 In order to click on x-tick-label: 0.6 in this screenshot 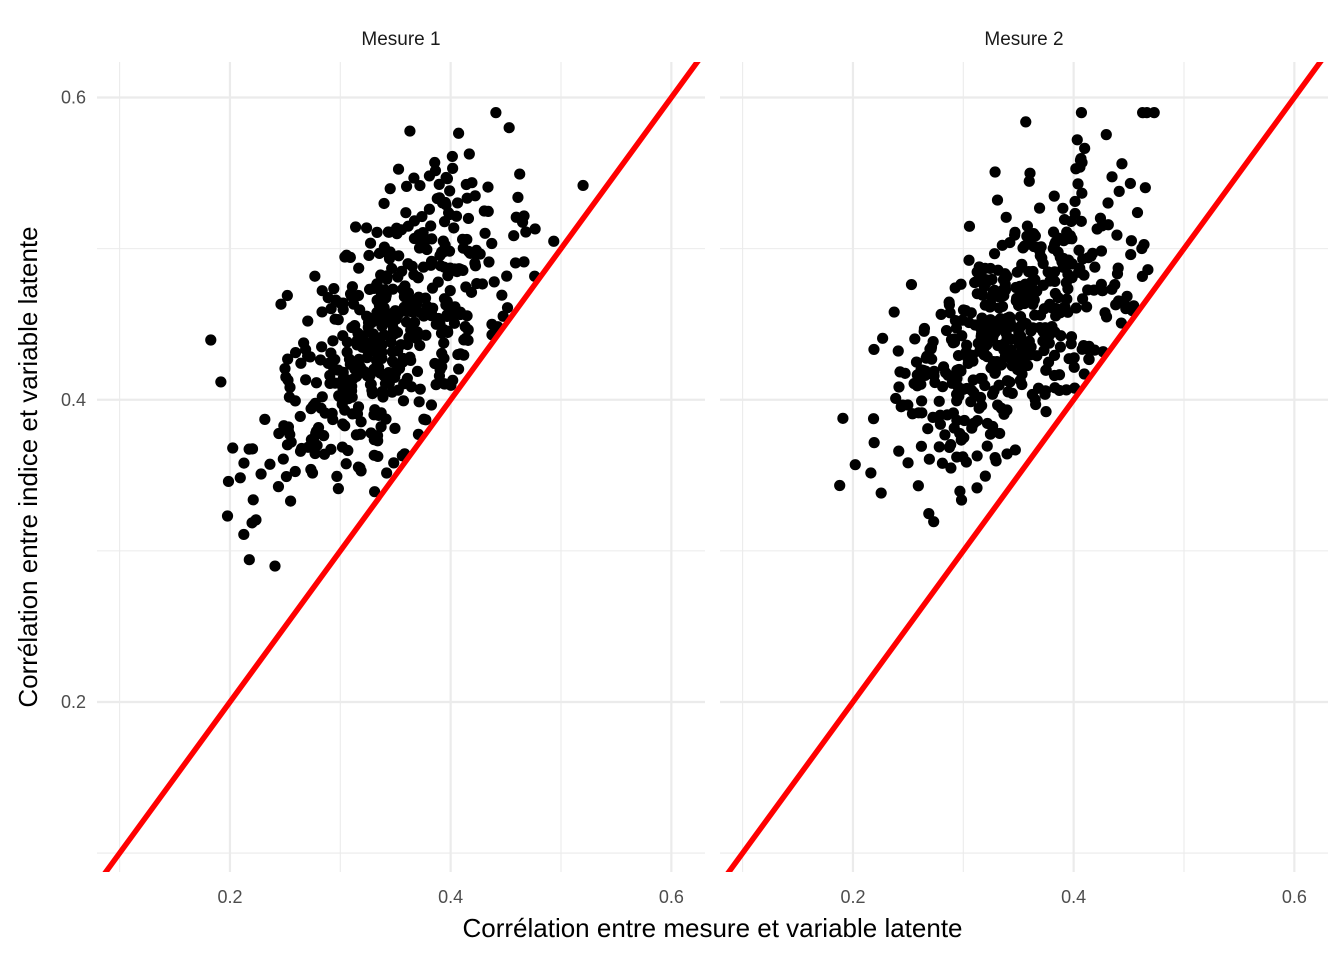, I will do `click(1294, 897)`.